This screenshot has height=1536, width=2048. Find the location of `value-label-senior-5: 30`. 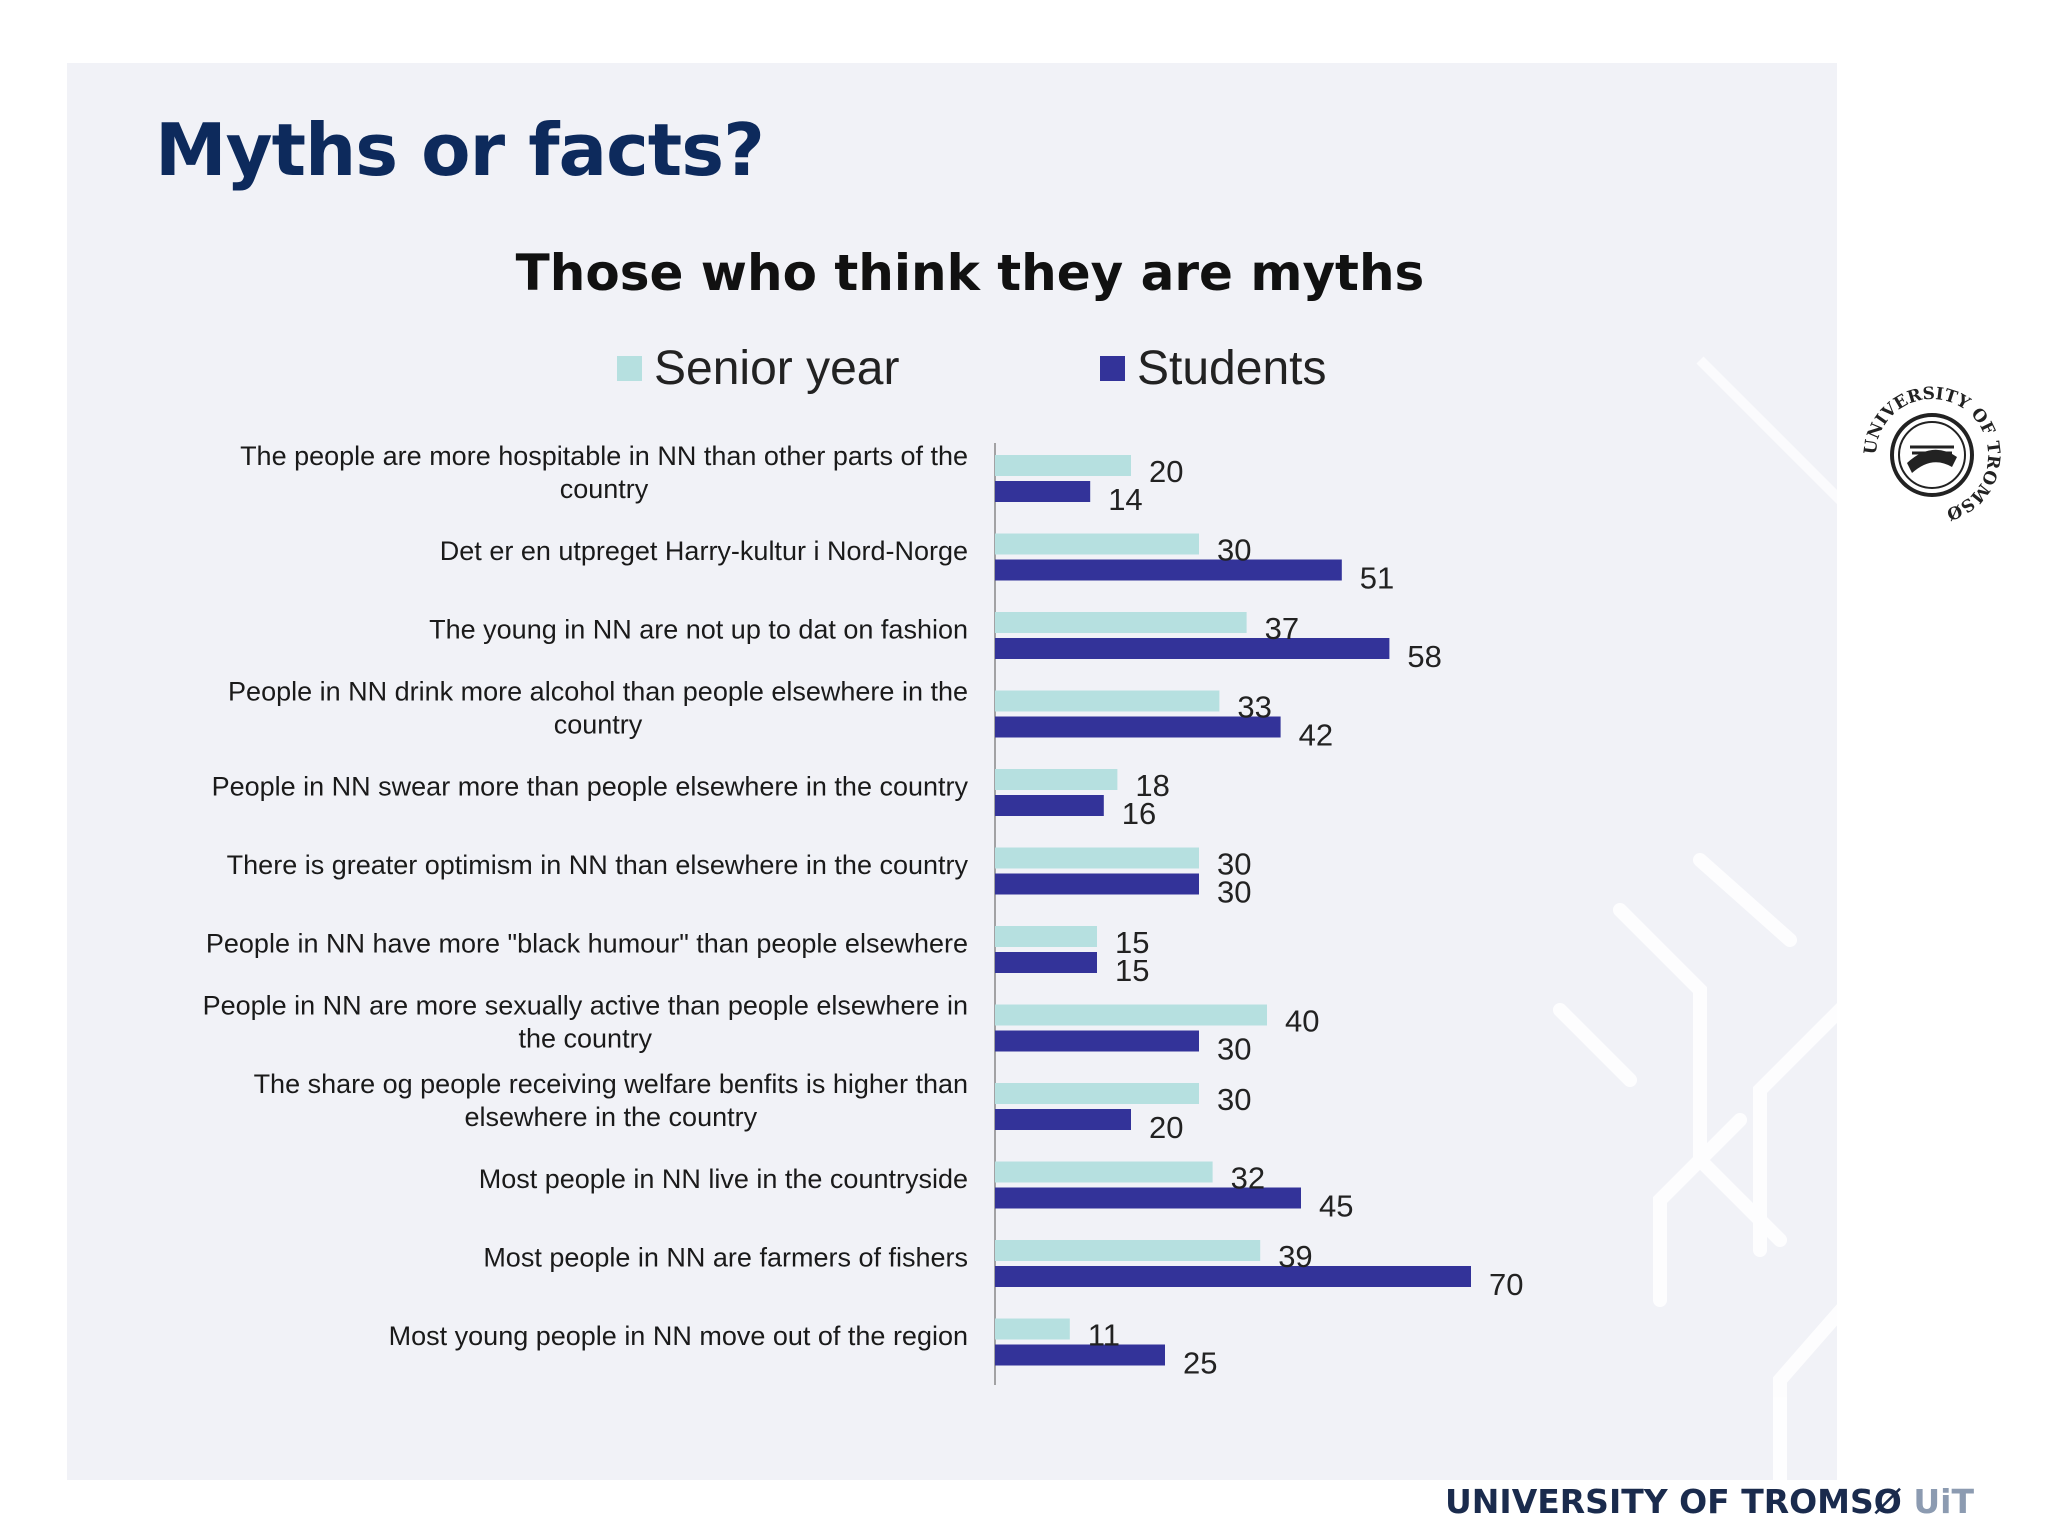

value-label-senior-5: 30 is located at coordinates (1234, 864).